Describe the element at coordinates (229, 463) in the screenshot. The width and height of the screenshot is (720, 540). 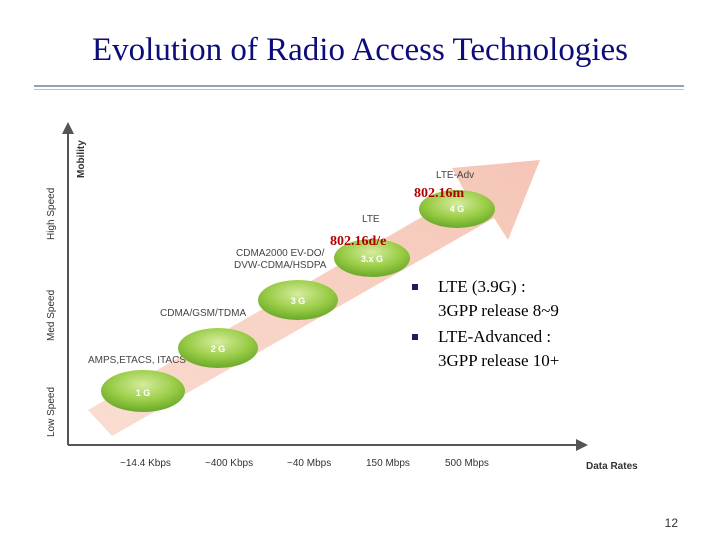
I see `x-tick-label: ~400 Kbps` at that location.